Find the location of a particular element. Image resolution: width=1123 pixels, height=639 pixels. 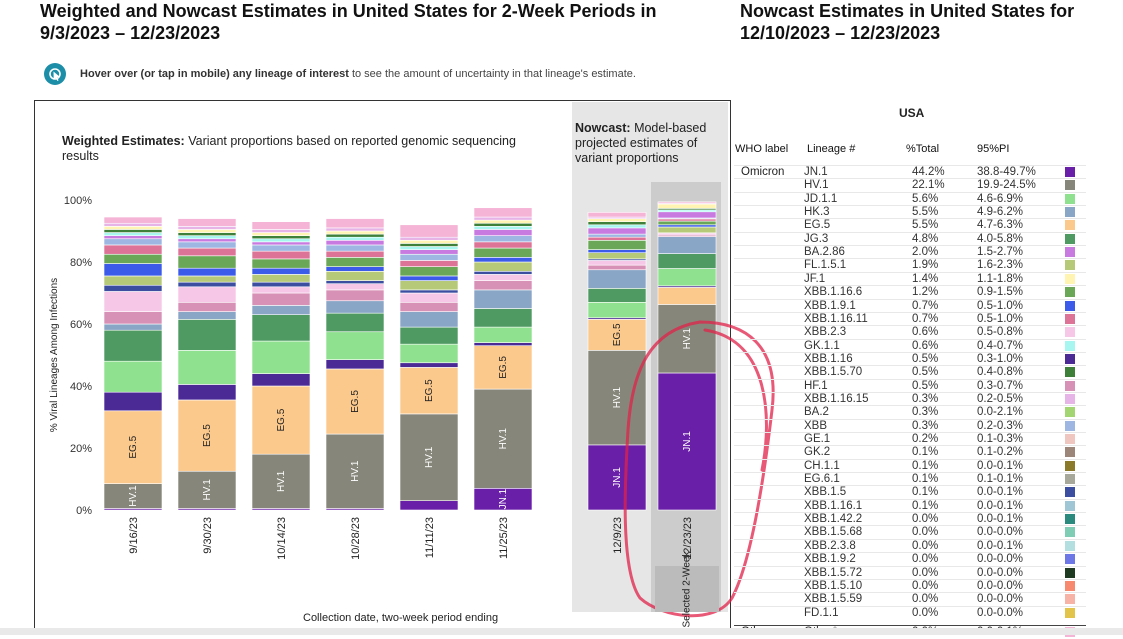

y-tick-label: 0% is located at coordinates (84, 511).